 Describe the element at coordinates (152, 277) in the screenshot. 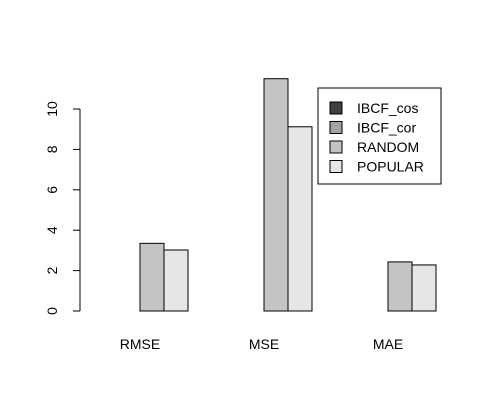

I see `bar-random-rmse` at that location.